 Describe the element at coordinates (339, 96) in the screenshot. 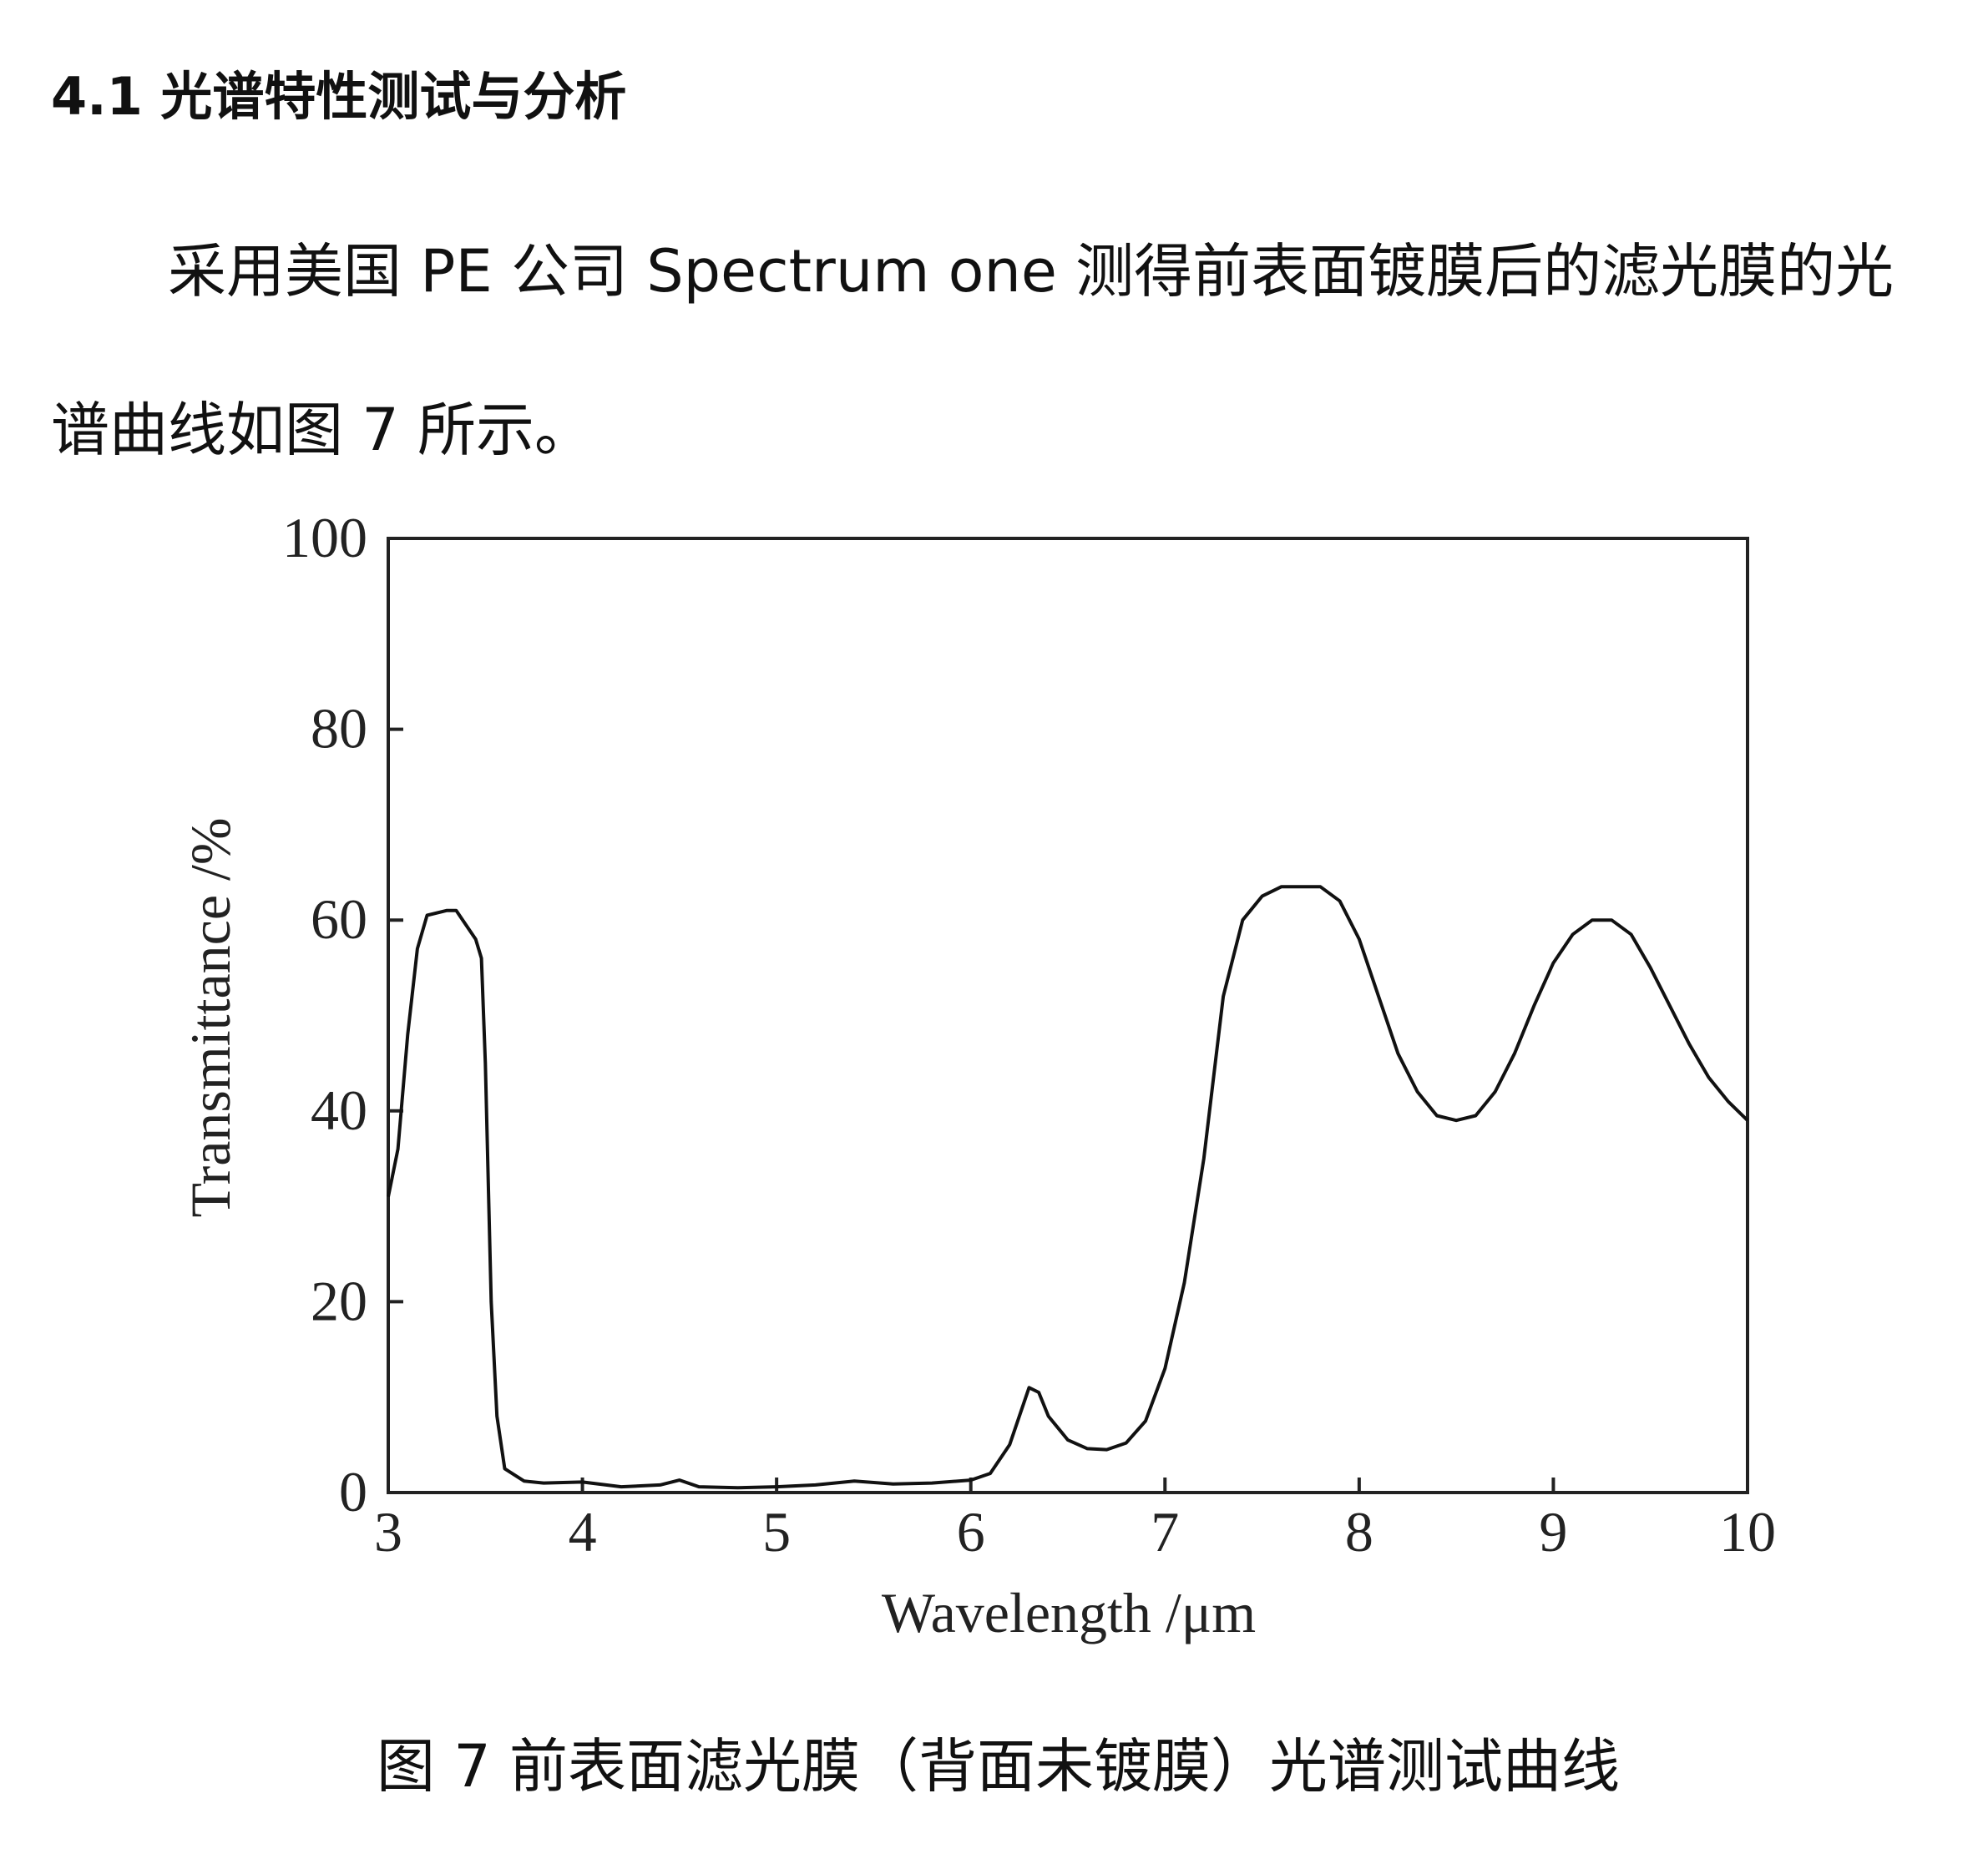

I see `heading: 4.1 光谱特性测试与分析` at that location.